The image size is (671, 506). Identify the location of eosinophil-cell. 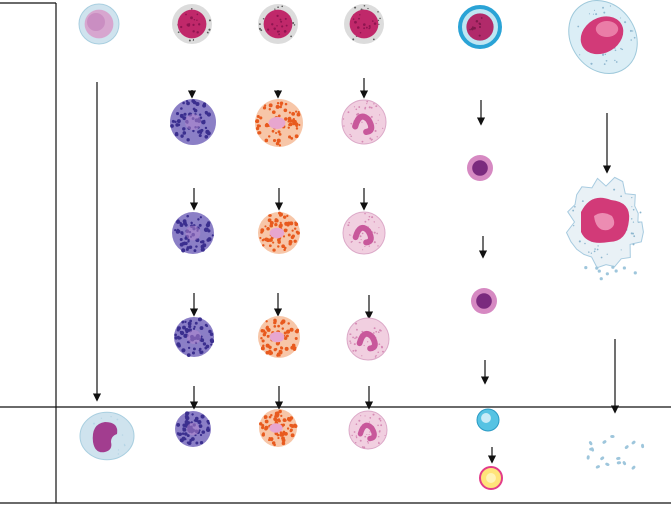
(278, 428).